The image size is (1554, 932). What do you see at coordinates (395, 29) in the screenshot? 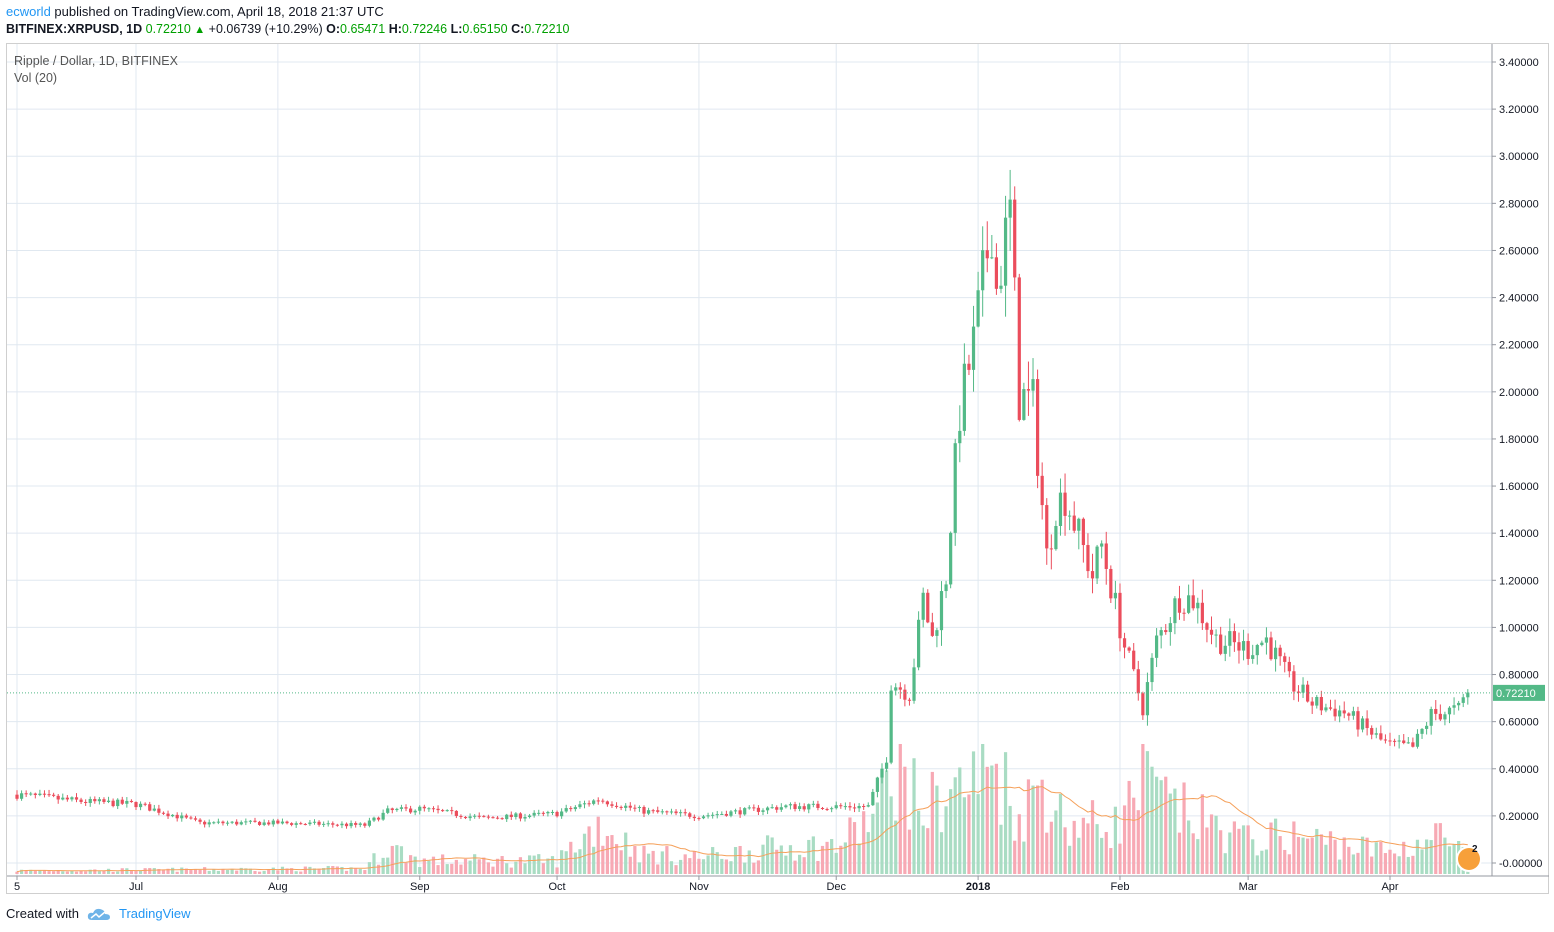
I see `high-label: H:` at bounding box center [395, 29].